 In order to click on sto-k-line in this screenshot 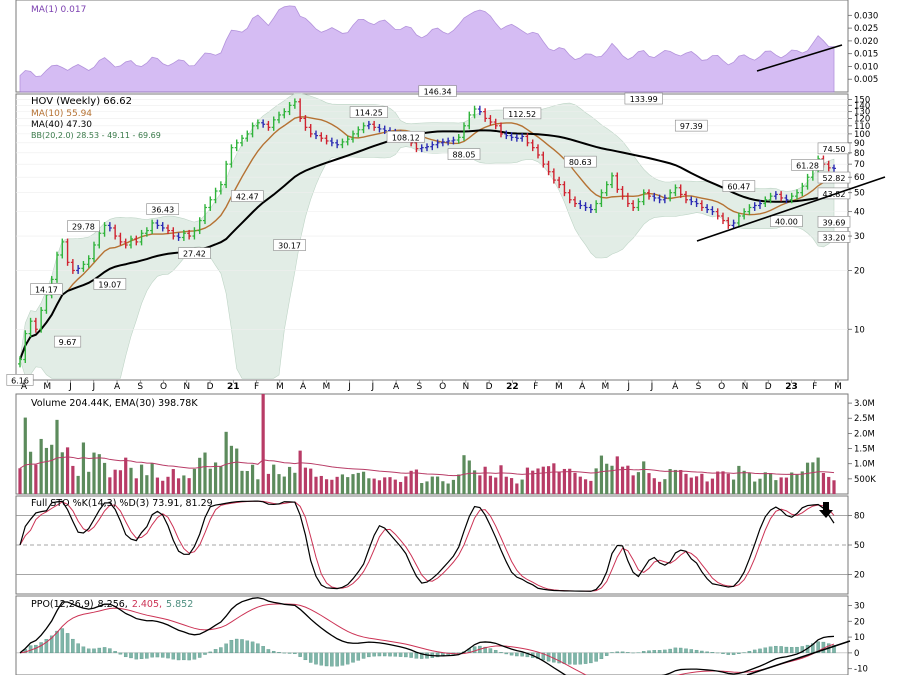, I will do `click(427, 546)`.